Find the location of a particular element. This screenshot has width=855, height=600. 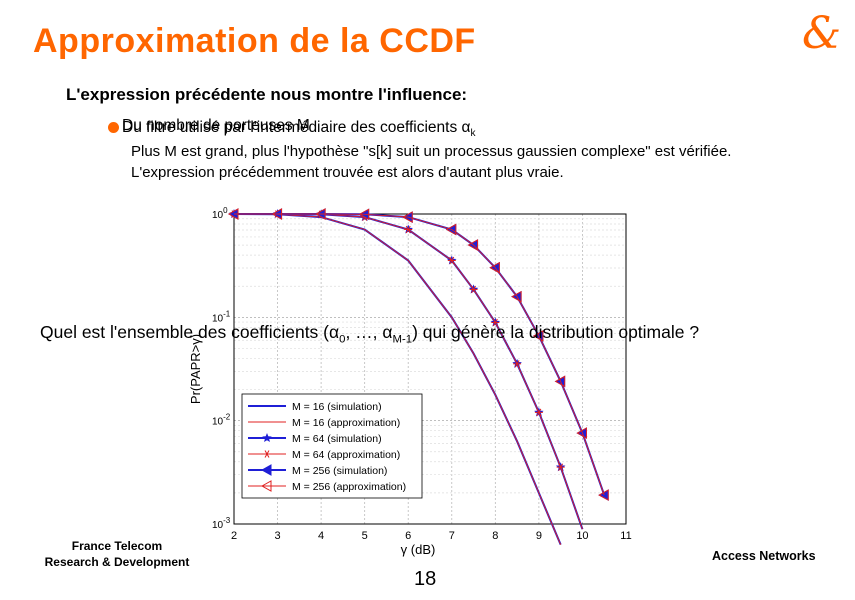

y-axis-label: Pr(PAPR>γ) is located at coordinates (195, 369).